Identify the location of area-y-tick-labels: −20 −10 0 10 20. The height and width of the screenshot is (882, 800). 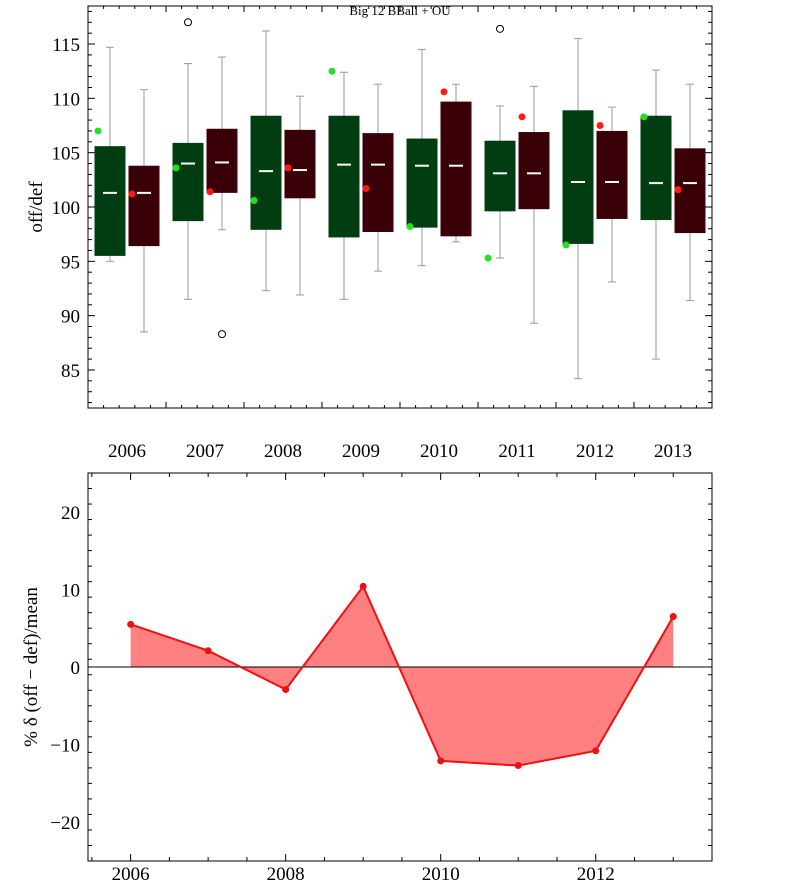
(65, 668).